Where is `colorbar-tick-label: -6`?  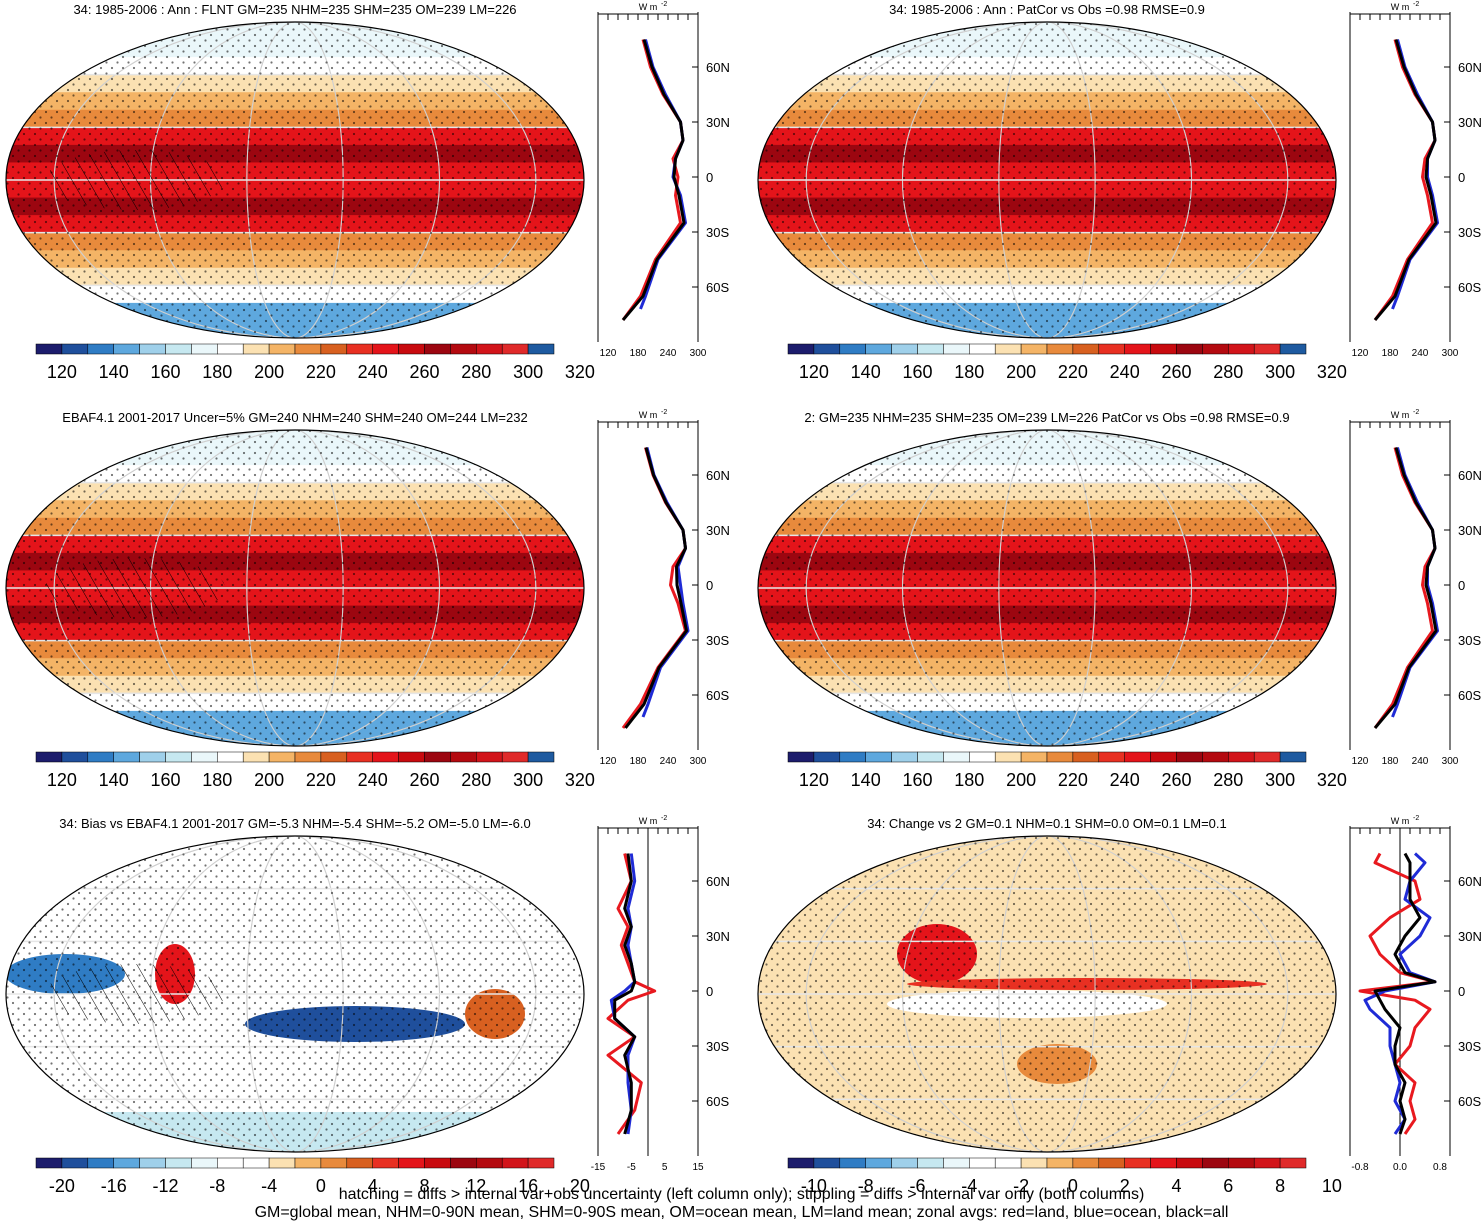
colorbar-tick-label: -6 is located at coordinates (917, 1186).